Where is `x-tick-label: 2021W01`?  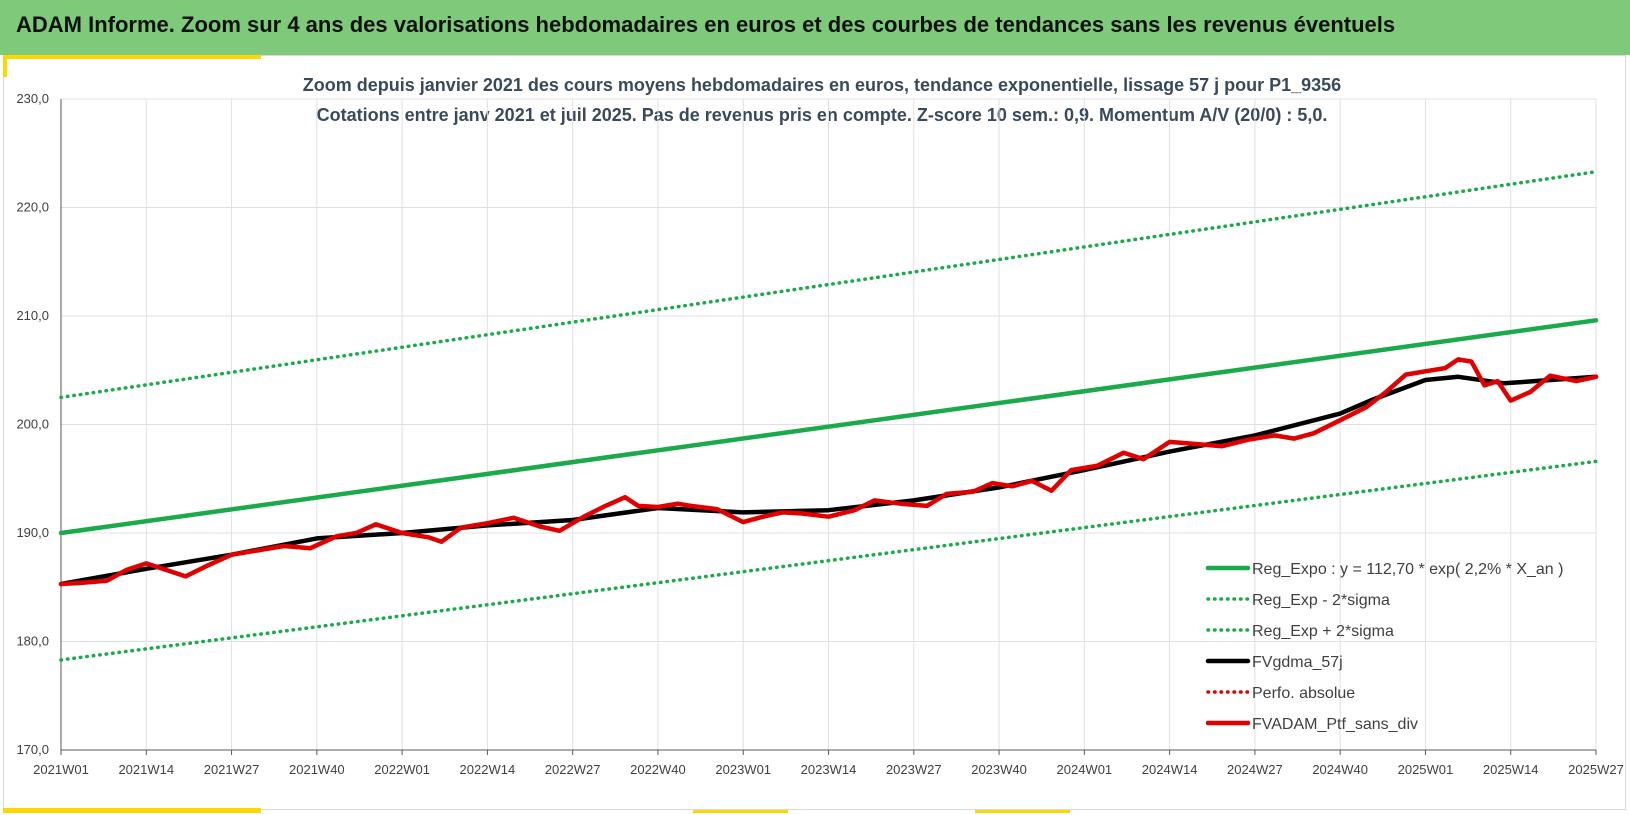 x-tick-label: 2021W01 is located at coordinates (61, 769).